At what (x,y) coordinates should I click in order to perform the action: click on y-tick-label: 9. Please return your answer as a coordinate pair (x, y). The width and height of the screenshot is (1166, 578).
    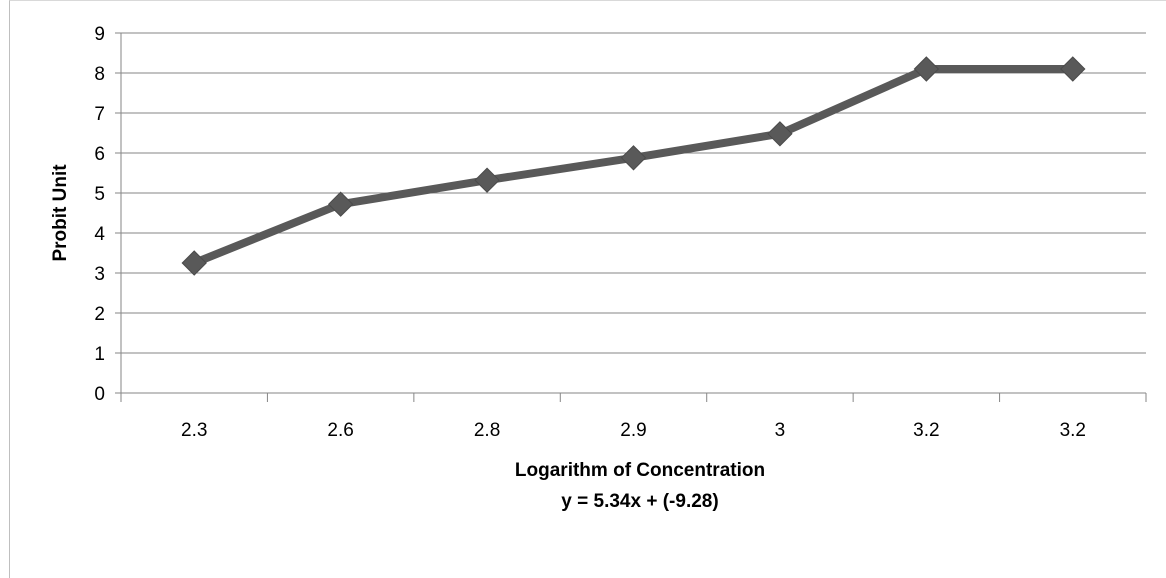
    Looking at the image, I should click on (99, 34).